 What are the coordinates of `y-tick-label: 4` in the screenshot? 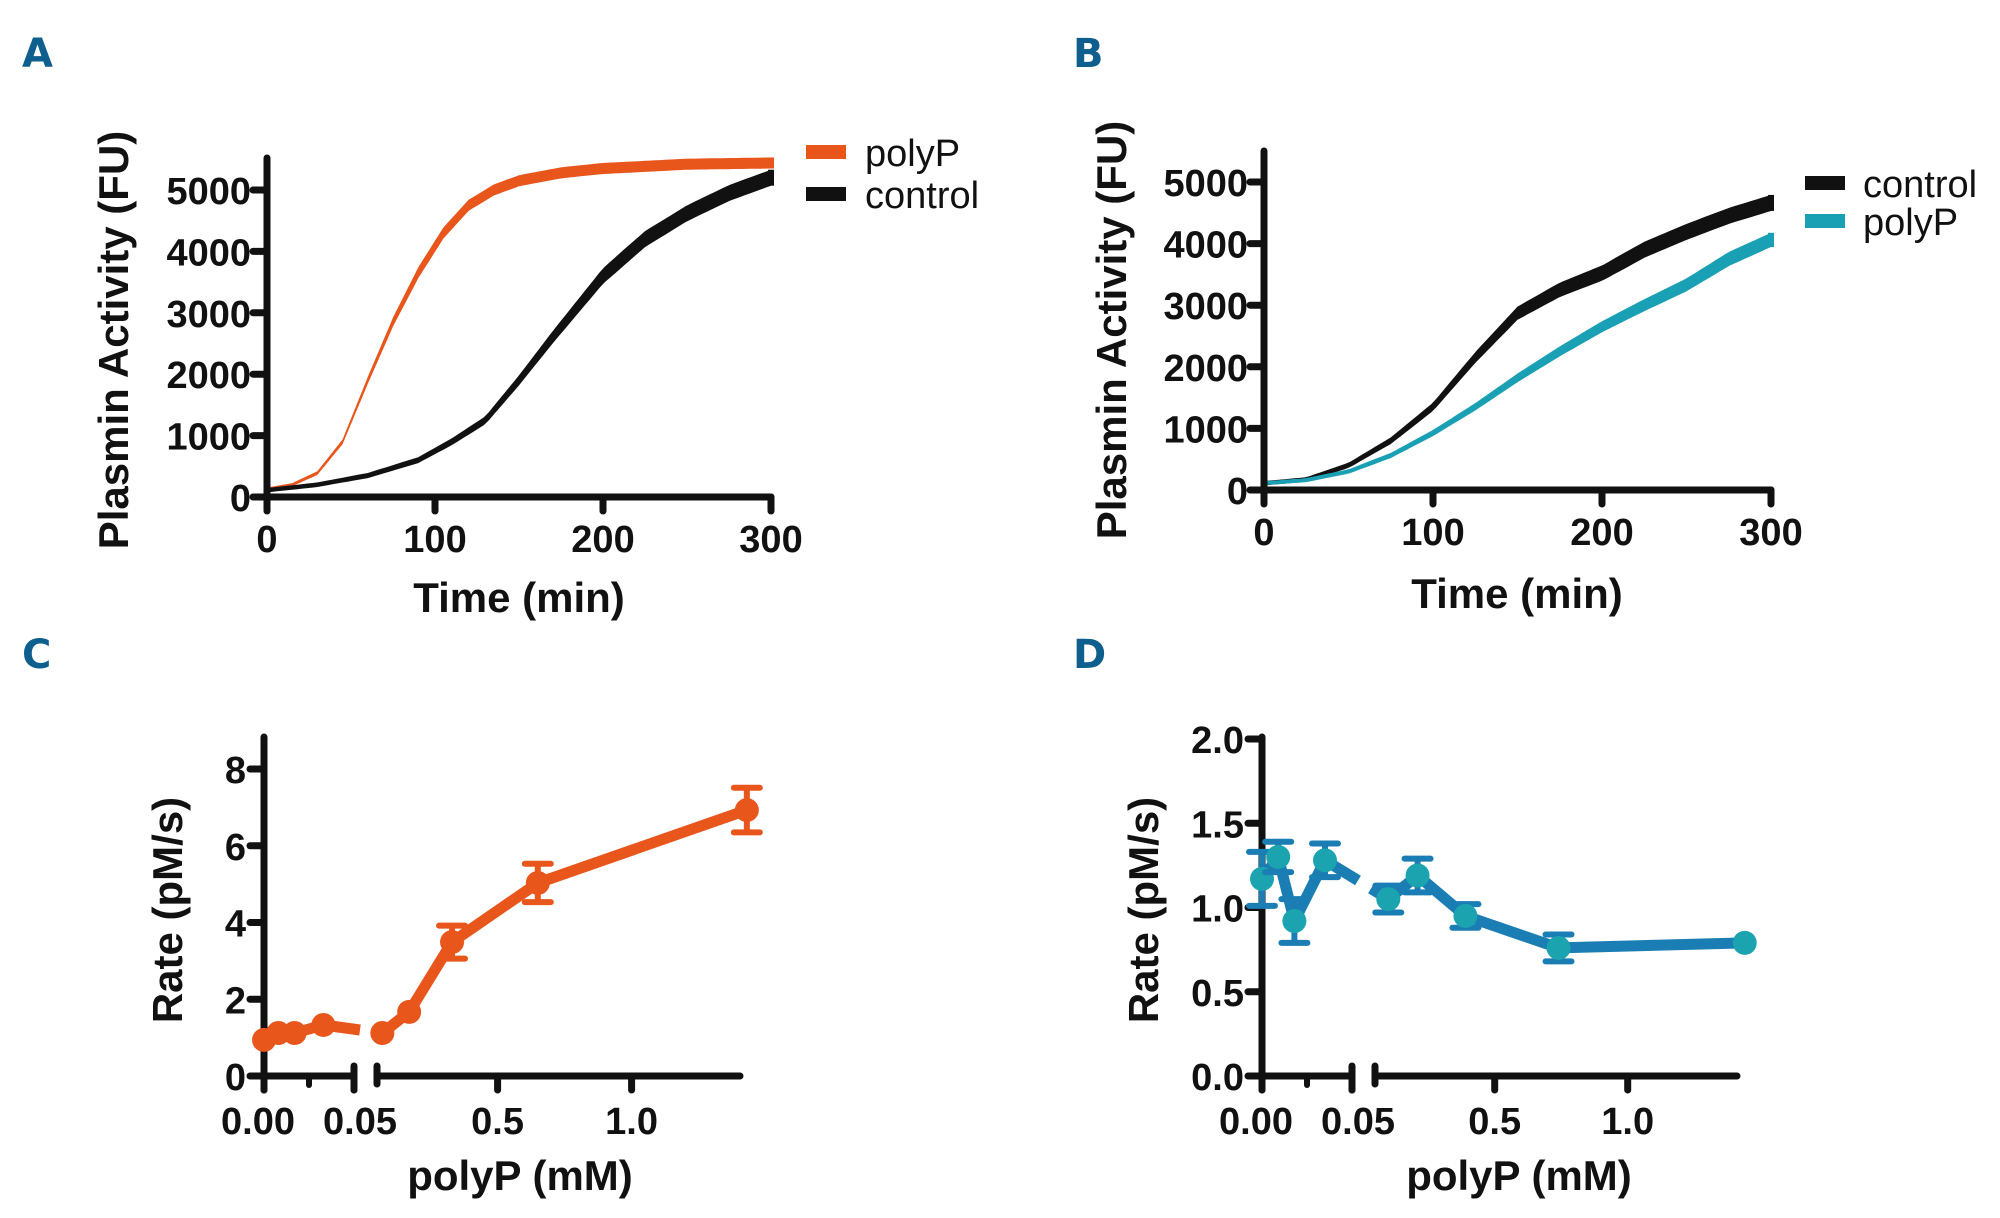 It's located at (235, 925).